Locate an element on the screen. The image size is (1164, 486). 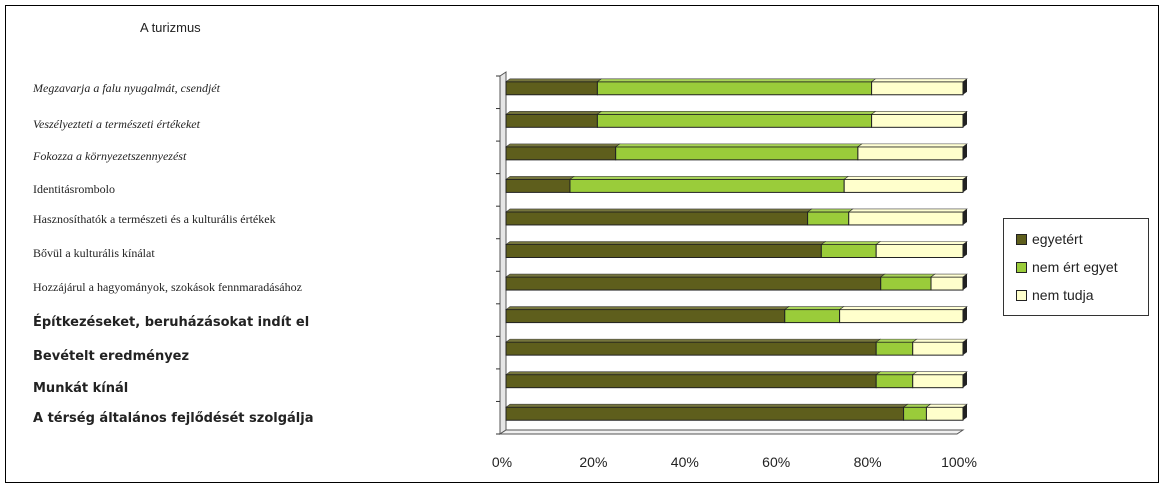
legend-swatch-egyetert is located at coordinates (1021, 239).